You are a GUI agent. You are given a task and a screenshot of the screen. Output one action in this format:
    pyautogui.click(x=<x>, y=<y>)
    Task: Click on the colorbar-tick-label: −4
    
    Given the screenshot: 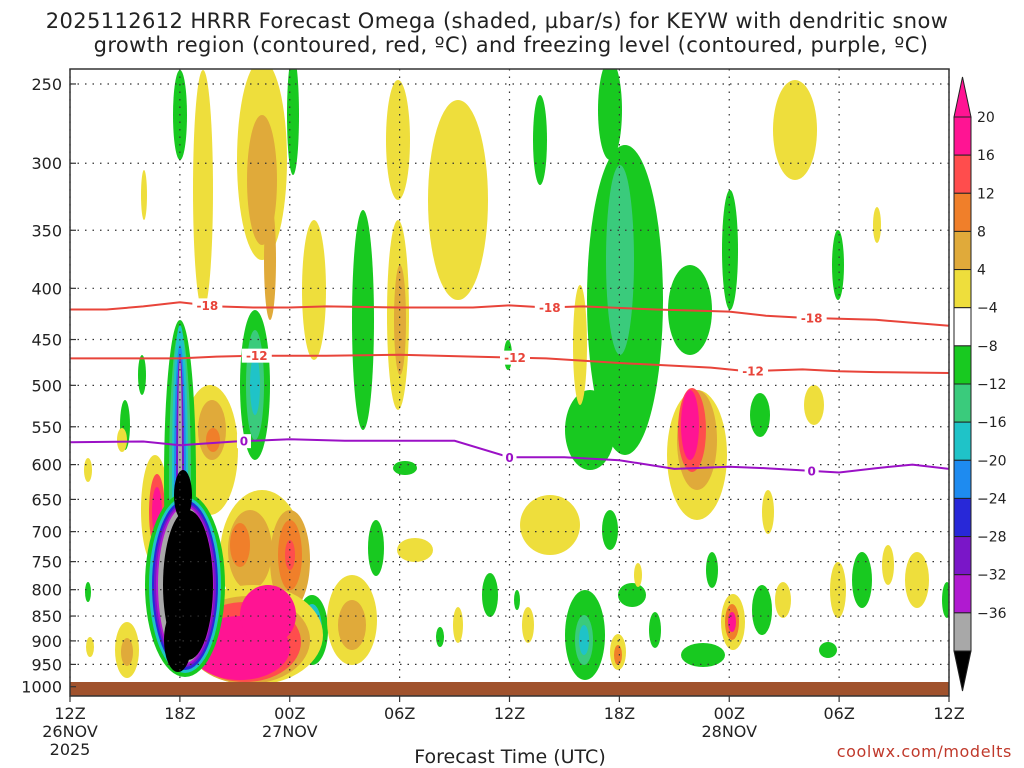 What is the action you would take?
    pyautogui.click(x=987, y=309)
    